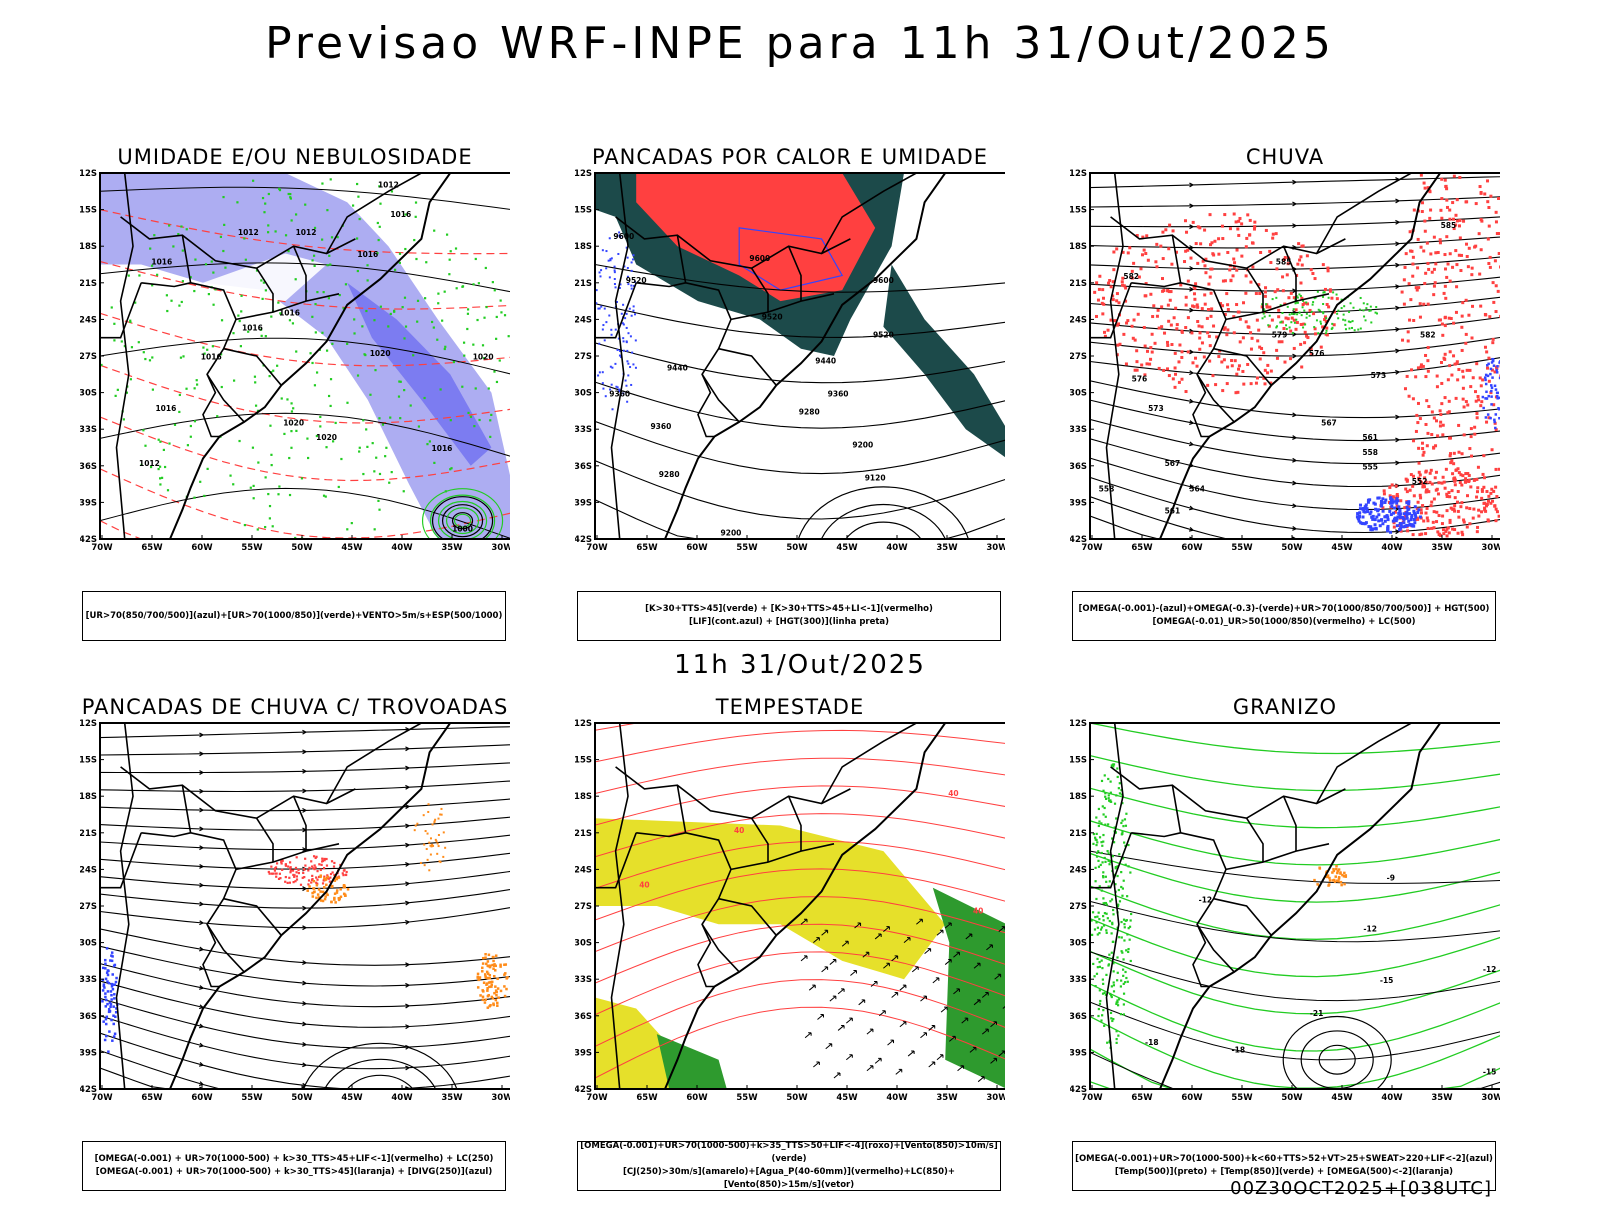 This screenshot has height=1205, width=1600. Describe the element at coordinates (1107, 488) in the screenshot. I see `contour-label: 558` at that location.